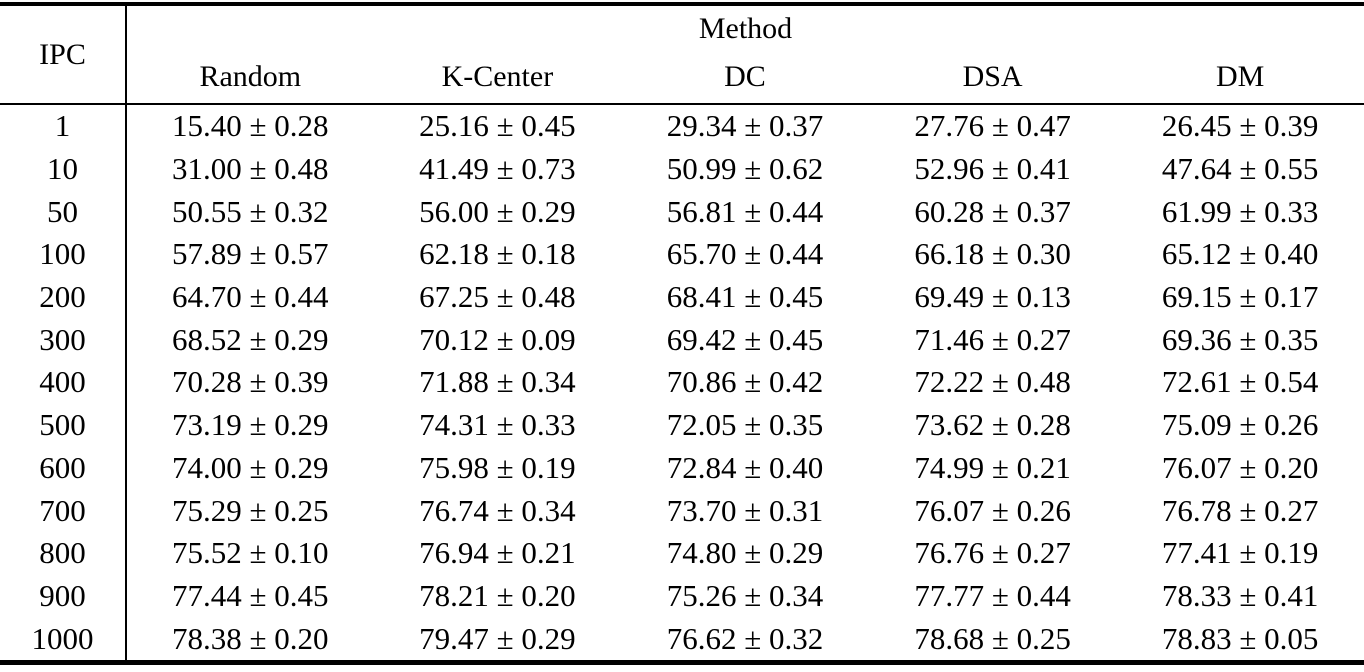 This screenshot has width=1364, height=672. I want to click on ipc-cell: 600, so click(63, 468).